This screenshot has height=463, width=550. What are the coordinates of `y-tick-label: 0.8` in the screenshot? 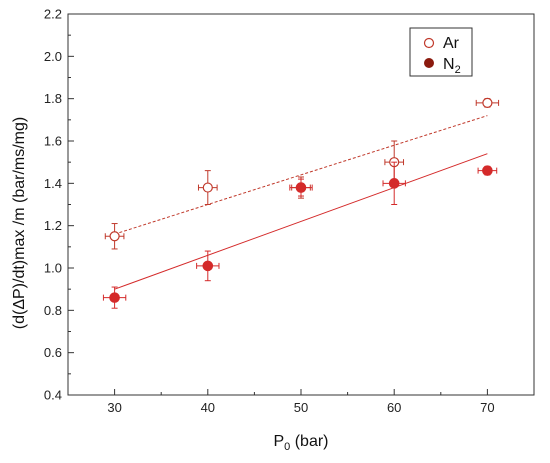 It's located at (53, 310).